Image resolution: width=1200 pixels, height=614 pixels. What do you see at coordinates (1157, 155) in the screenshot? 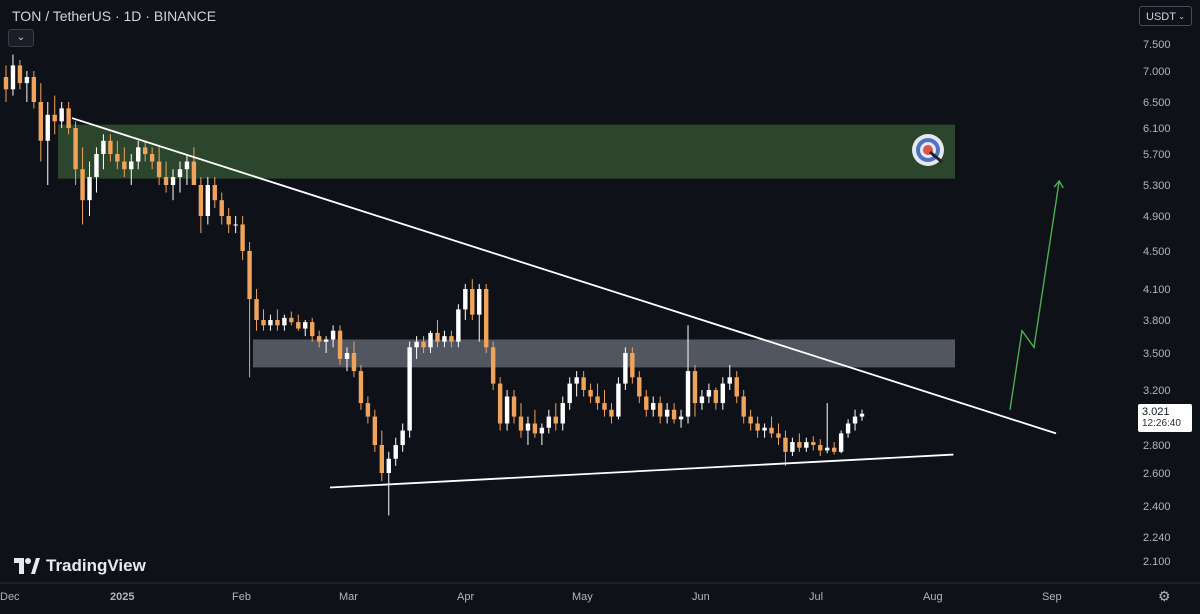
I see `y-tick-label: 5.700` at bounding box center [1157, 155].